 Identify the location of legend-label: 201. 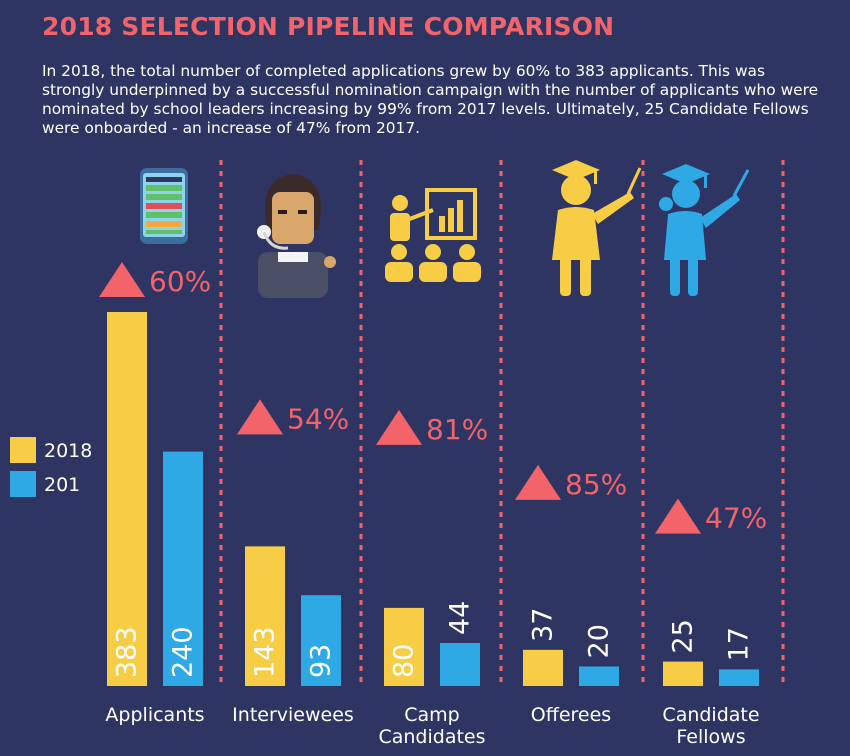
(62, 485).